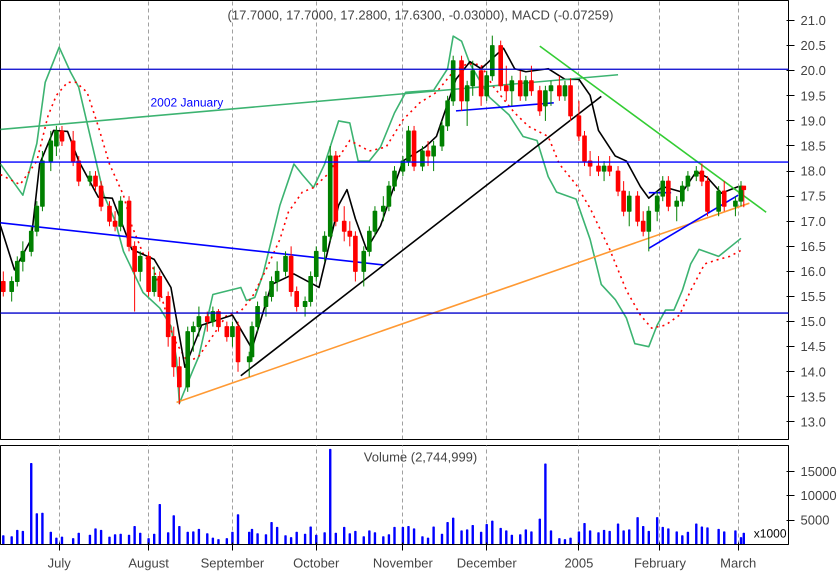  What do you see at coordinates (149, 563) in the screenshot?
I see `x-tick-label: August` at bounding box center [149, 563].